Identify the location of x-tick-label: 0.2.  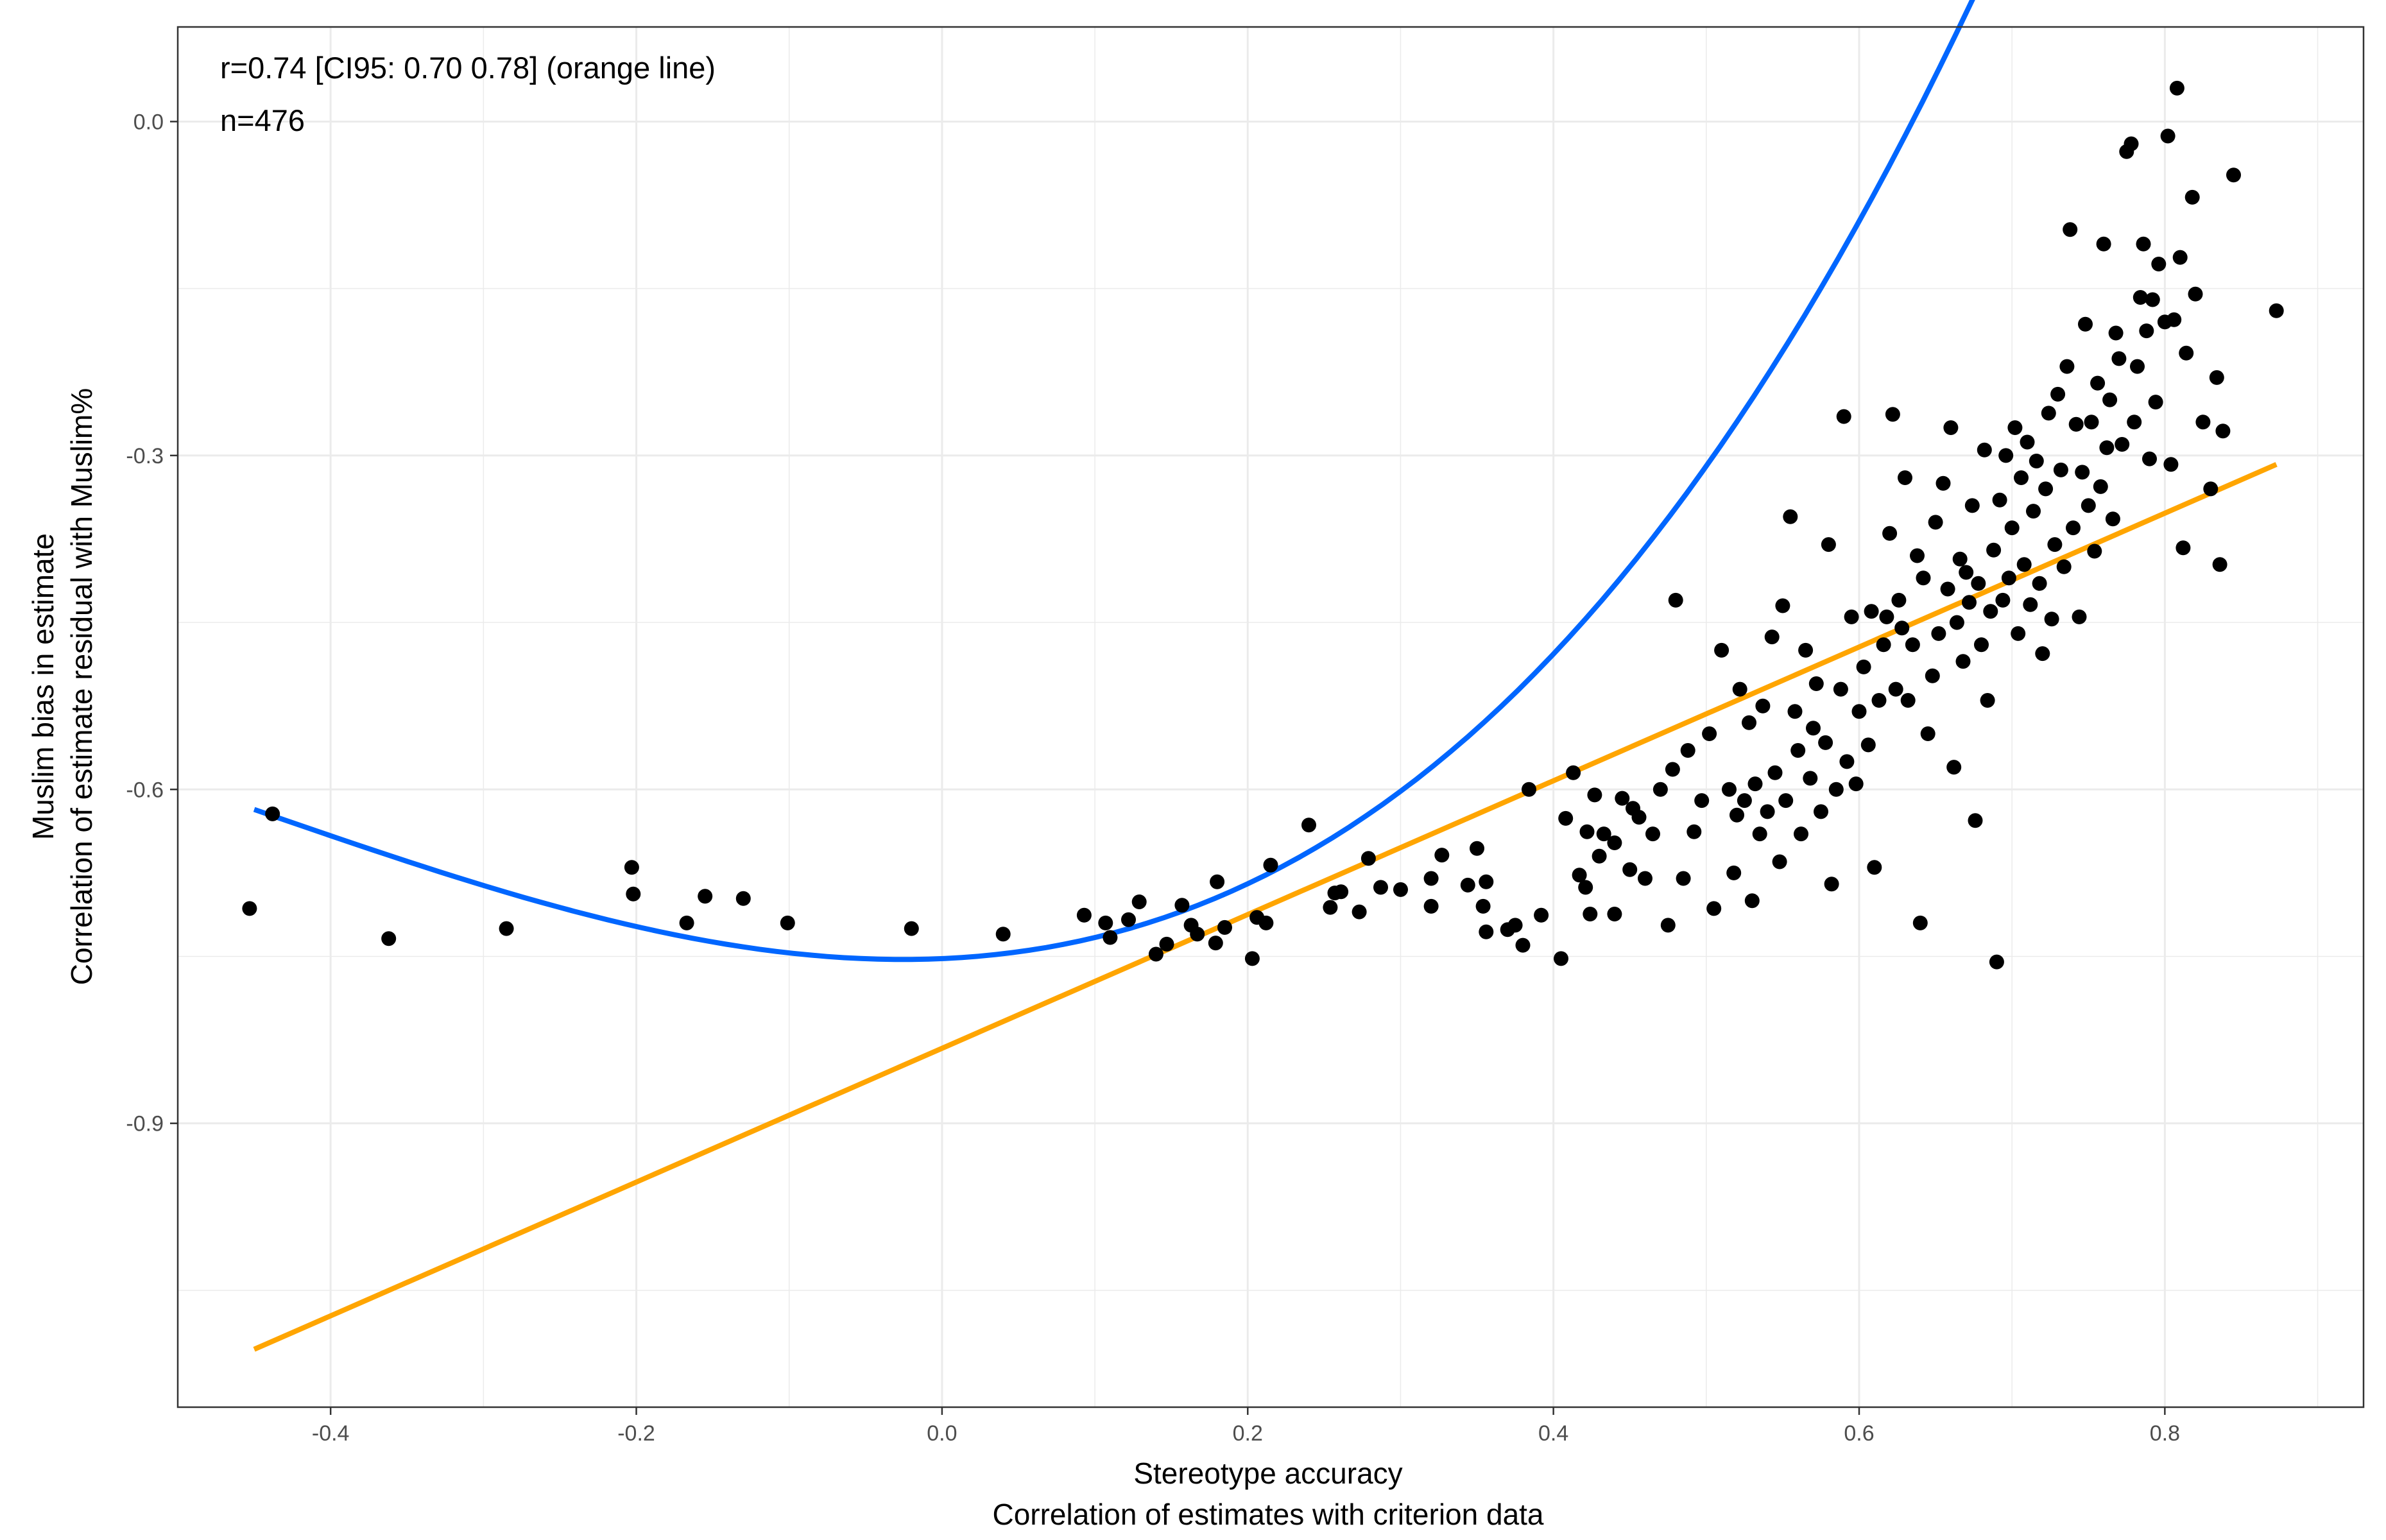
(1248, 1433).